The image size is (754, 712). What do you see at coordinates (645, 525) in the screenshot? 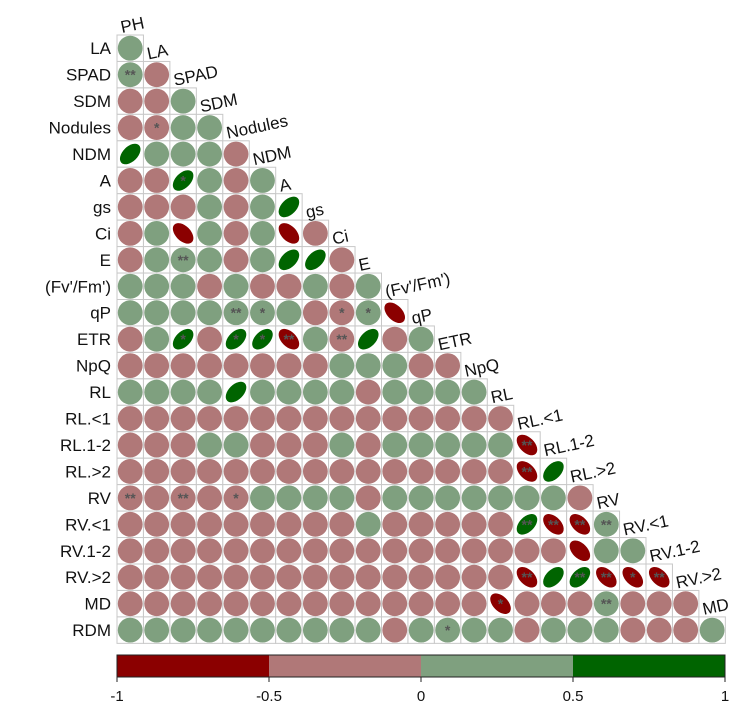
I see `diagonal-label: RV.<1` at bounding box center [645, 525].